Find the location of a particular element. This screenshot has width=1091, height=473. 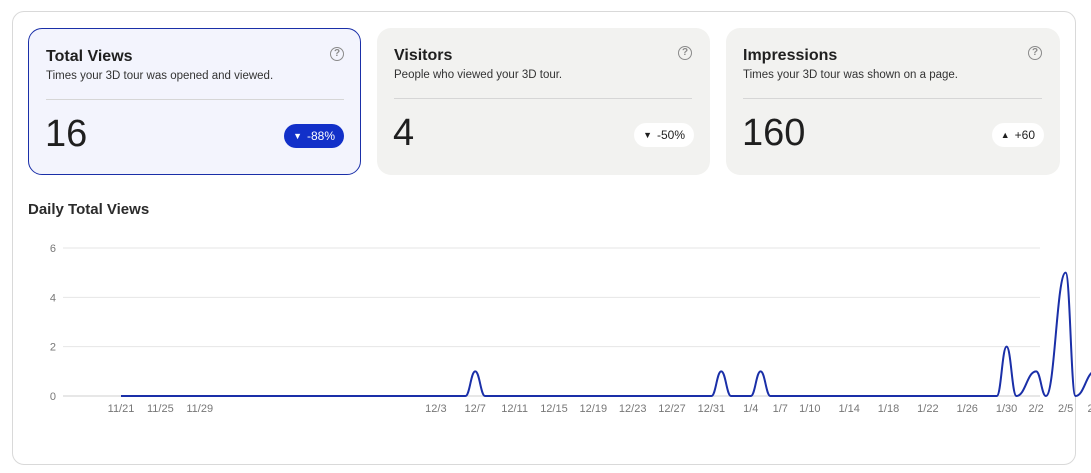

x-tick-label: 11/29 is located at coordinates (199, 409).